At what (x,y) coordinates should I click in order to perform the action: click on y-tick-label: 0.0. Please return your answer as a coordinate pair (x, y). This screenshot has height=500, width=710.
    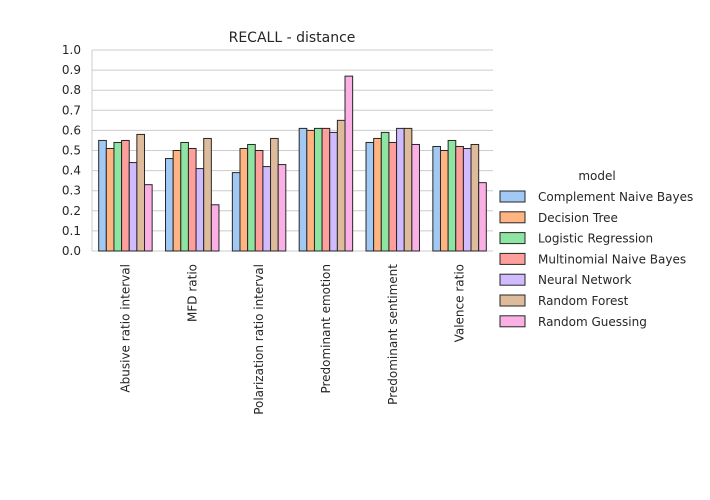
    Looking at the image, I should click on (71, 251).